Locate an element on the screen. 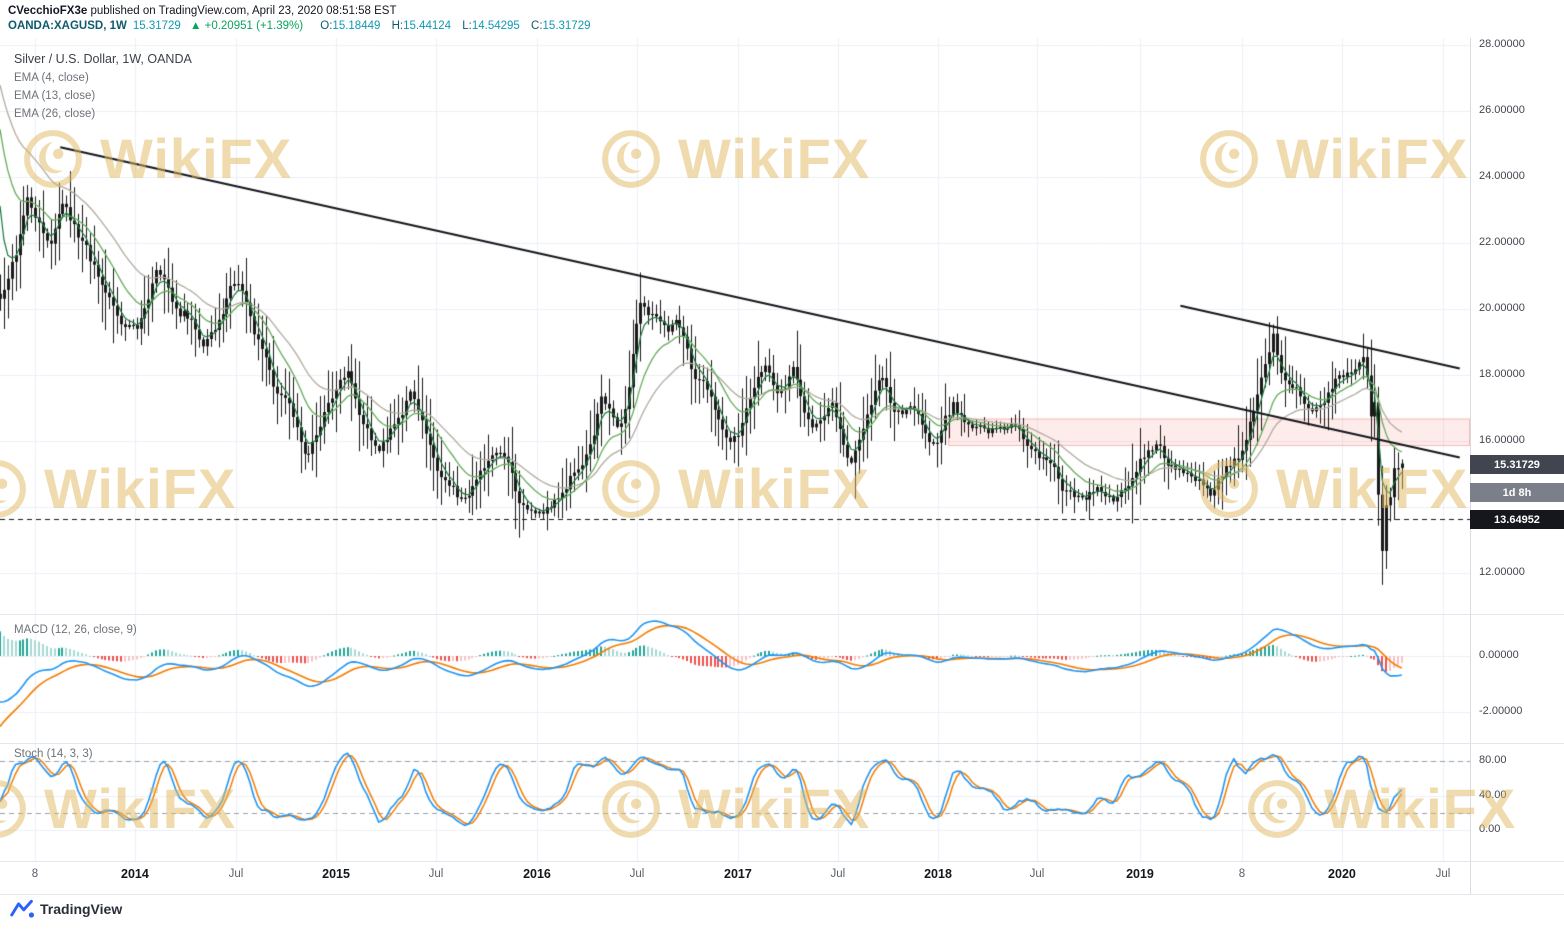  time-axis-label: 2017 is located at coordinates (738, 874).